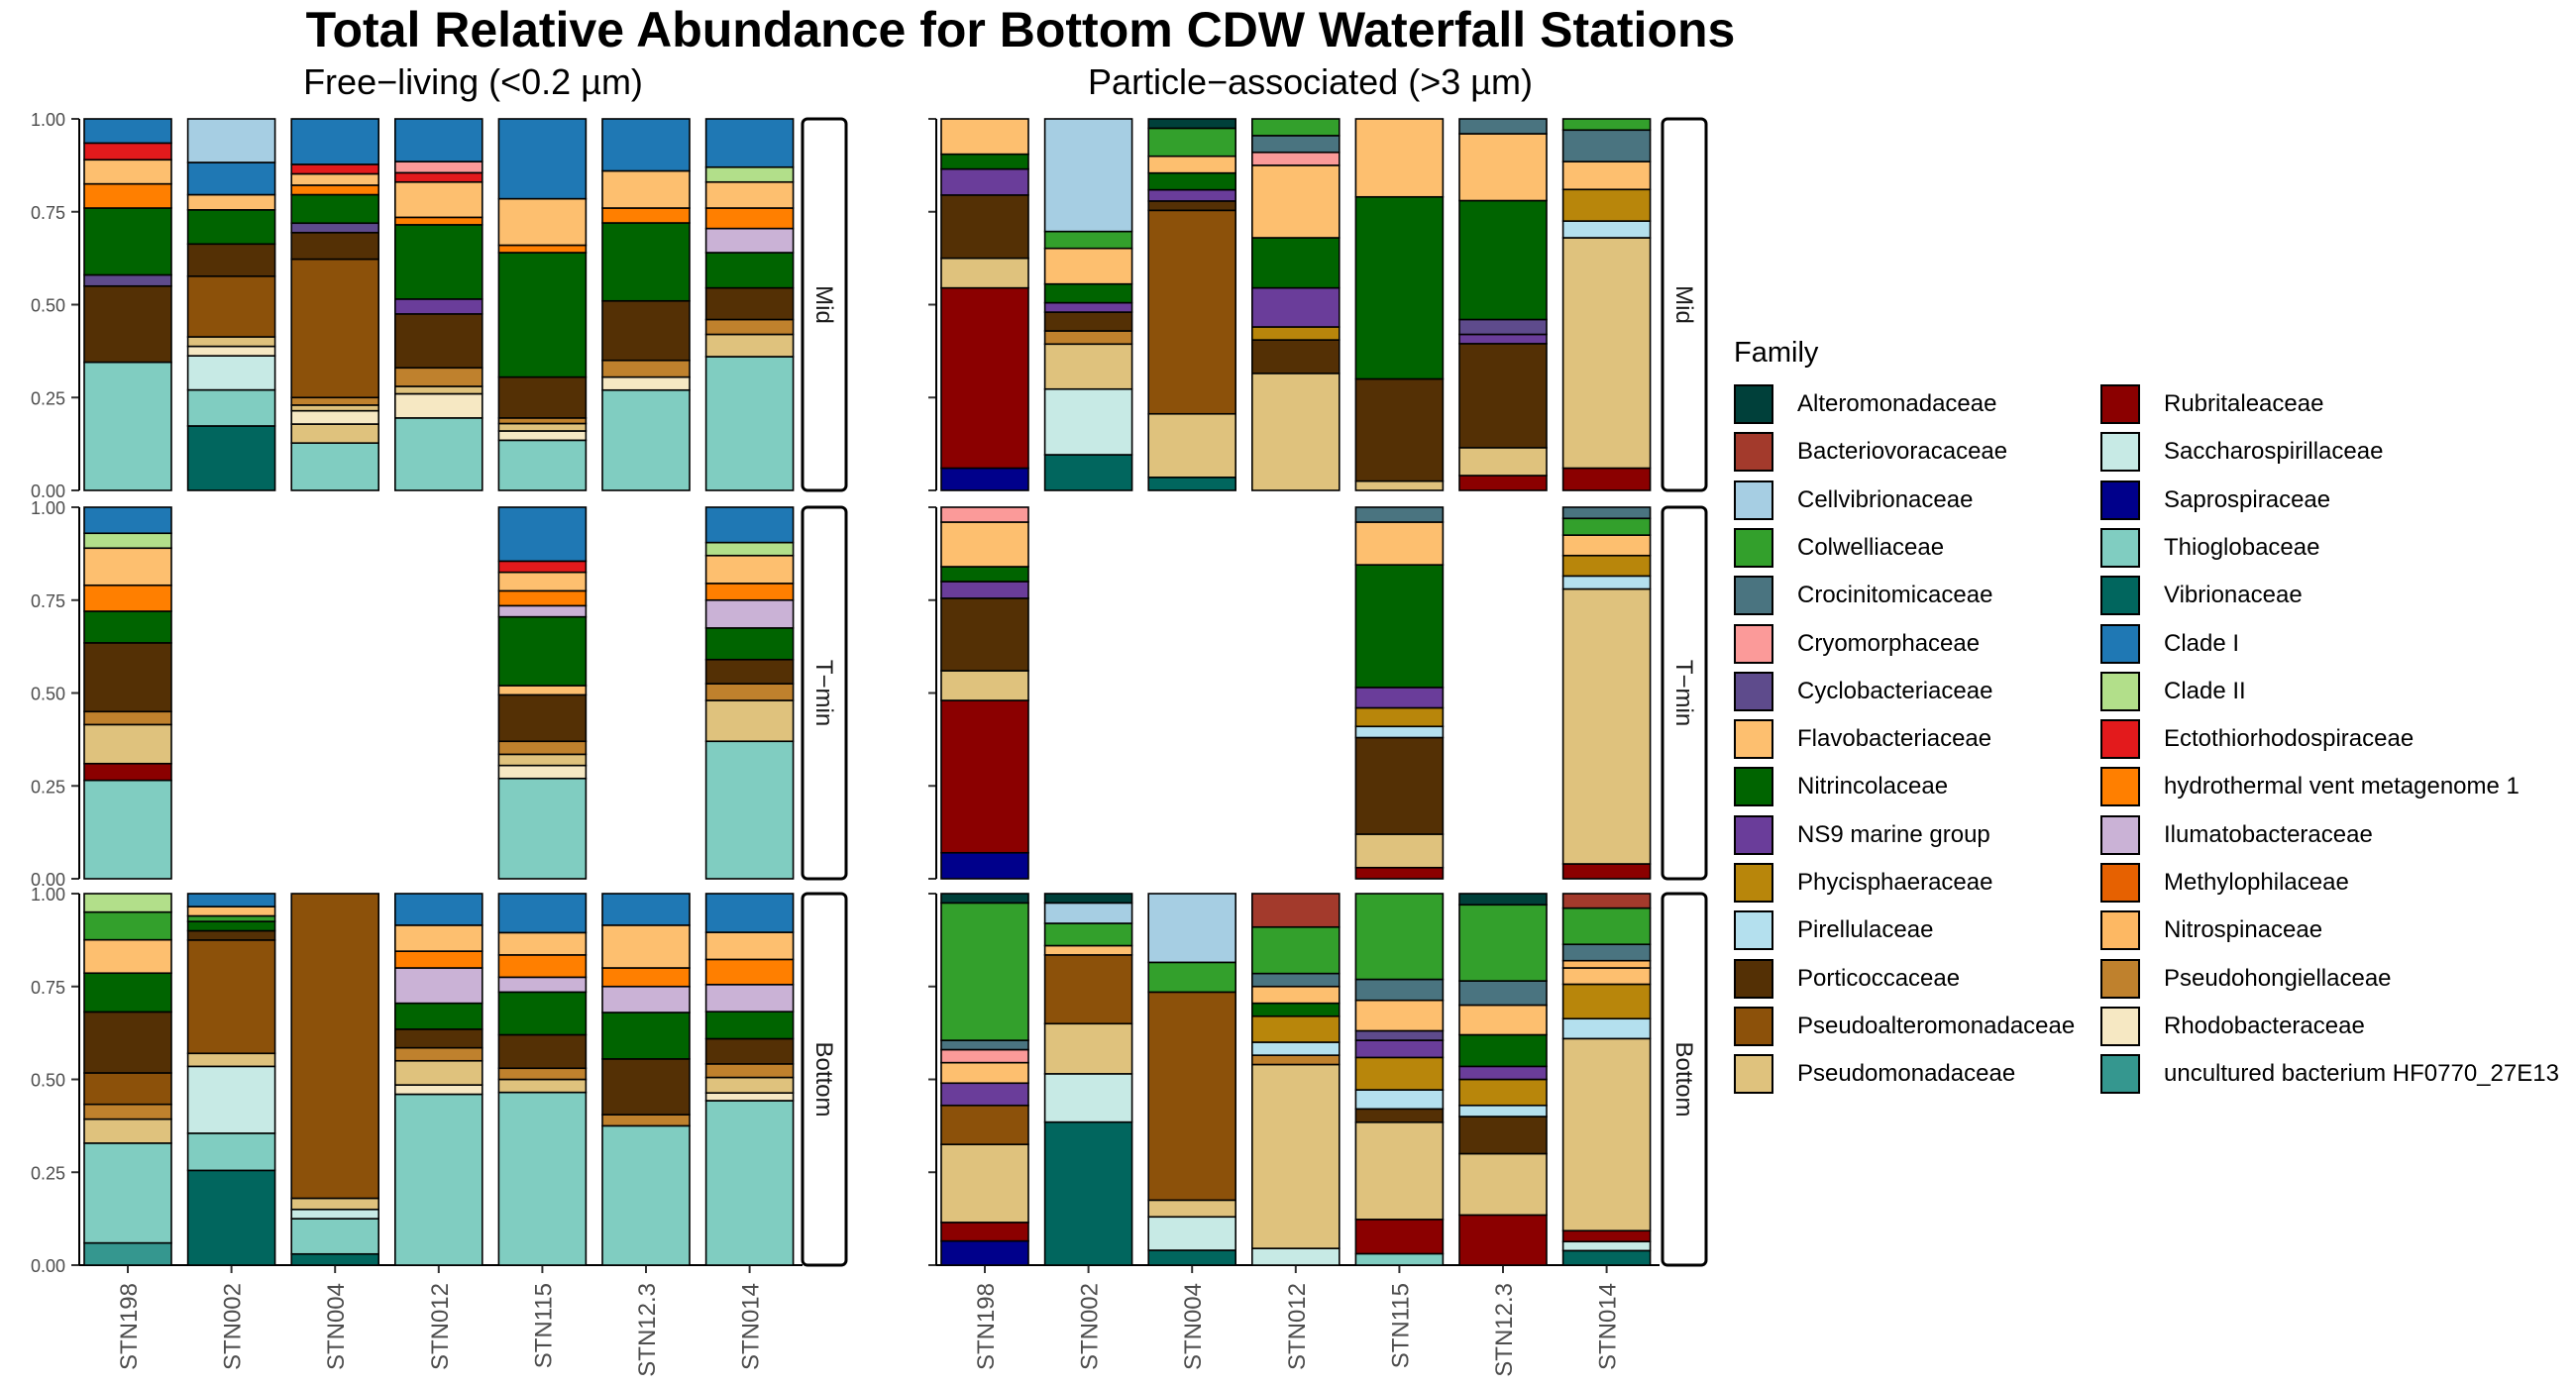  I want to click on bar-segment-stn014-ilumatobacteraceae, so click(749, 998).